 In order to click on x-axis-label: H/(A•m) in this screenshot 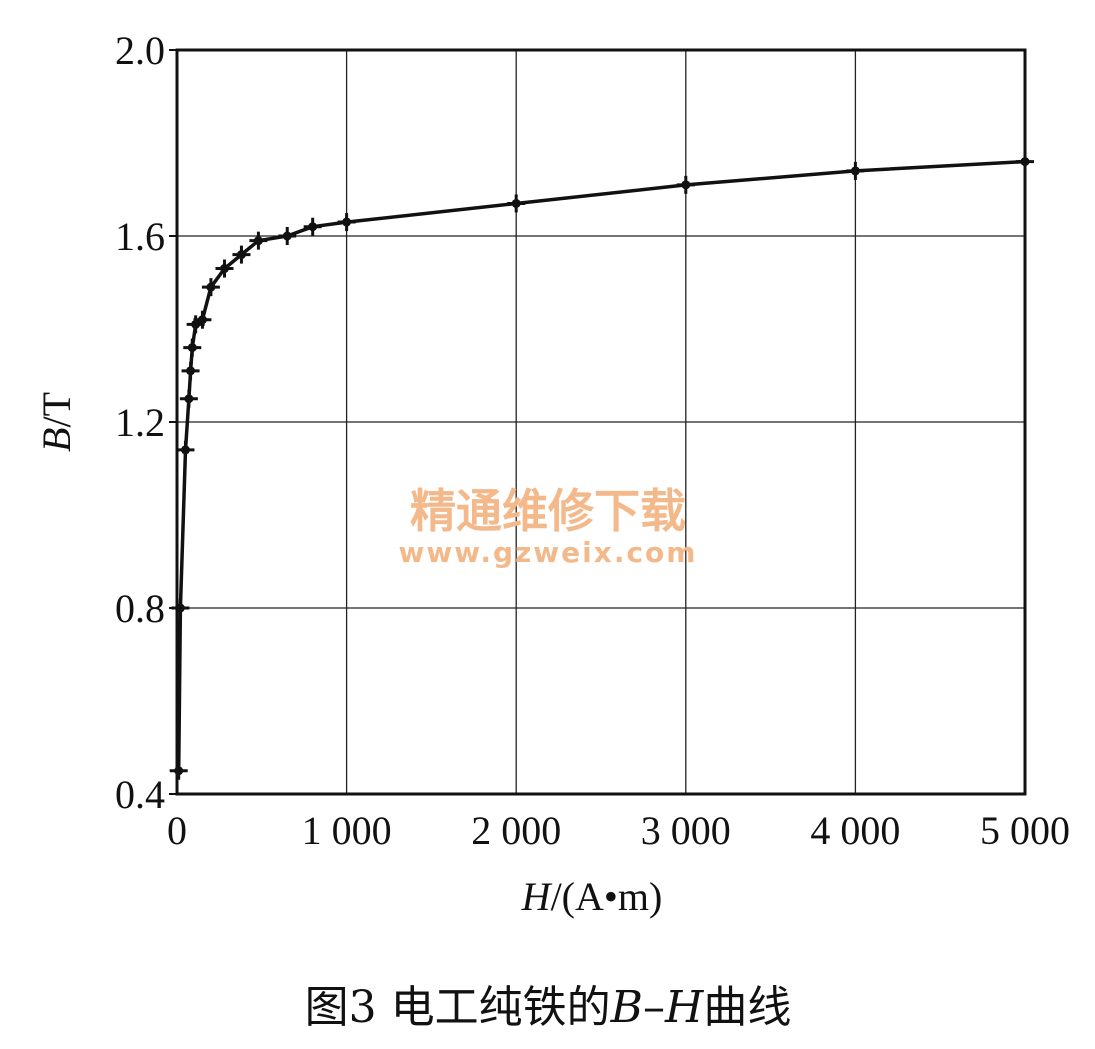, I will do `click(592, 896)`.